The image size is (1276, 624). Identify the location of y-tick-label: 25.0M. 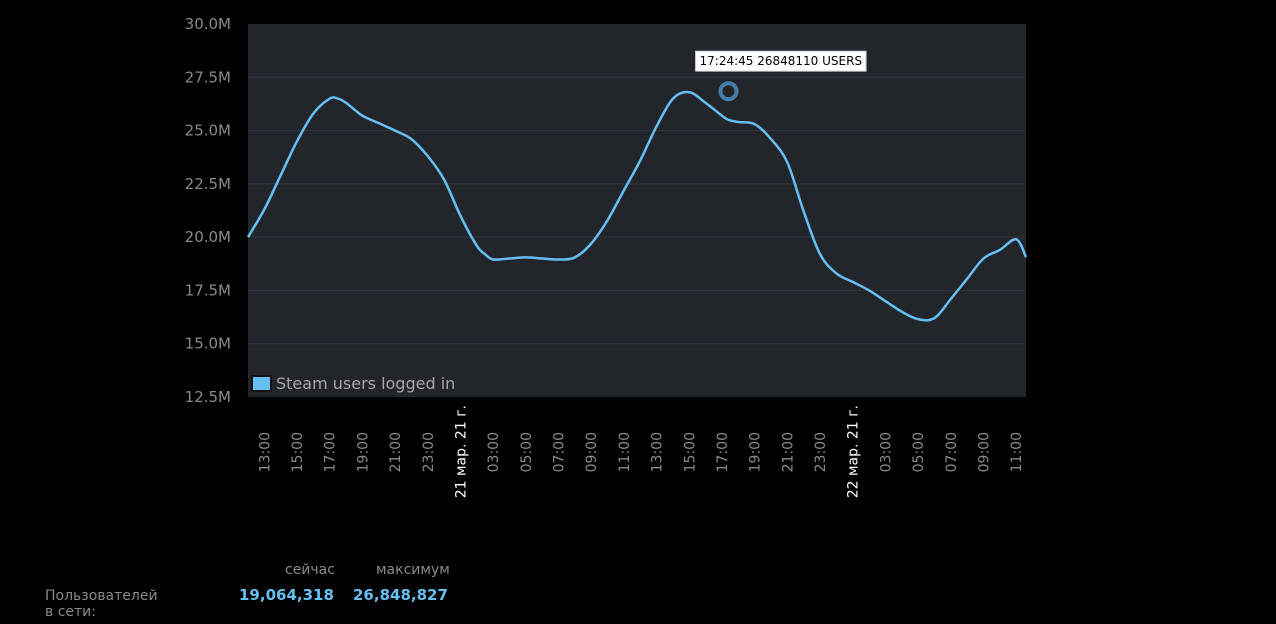
(208, 131).